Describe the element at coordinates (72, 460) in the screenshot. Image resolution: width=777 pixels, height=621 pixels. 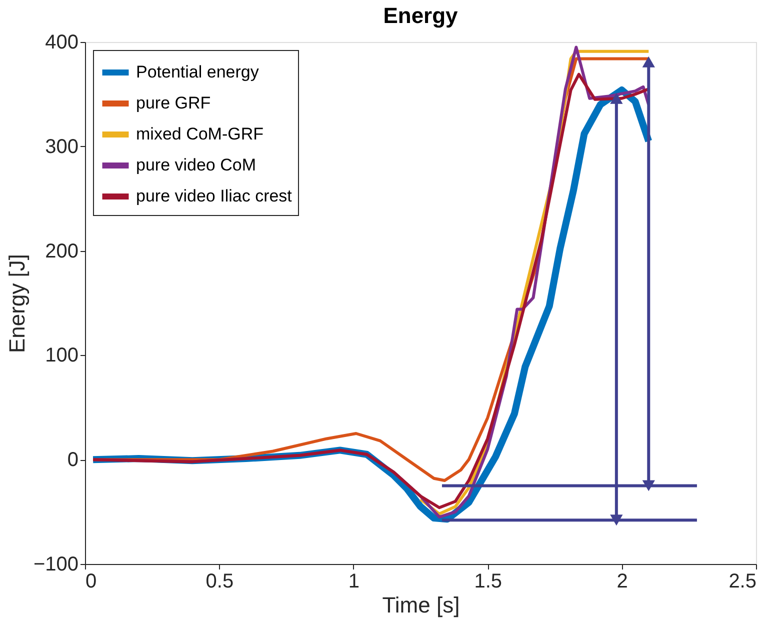
I see `y-tick-label: 0` at that location.